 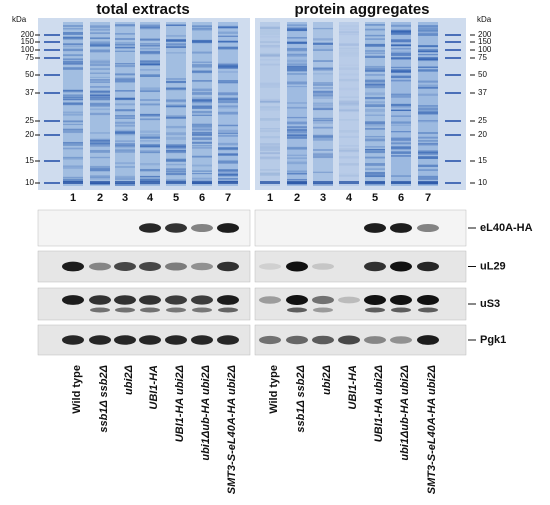 I want to click on marker-label: 100, so click(x=485, y=49).